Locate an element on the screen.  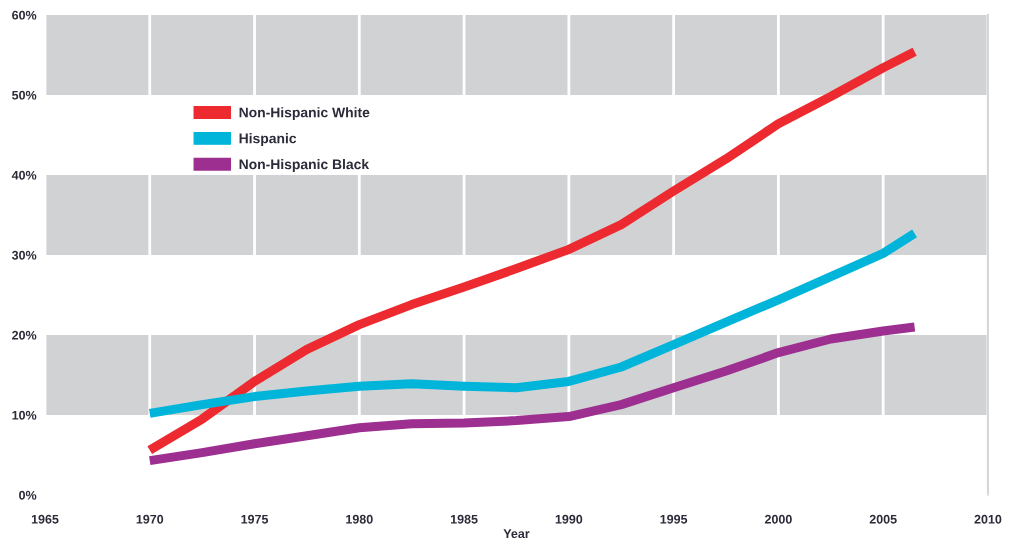
x-tick-label: 1965 is located at coordinates (45, 519).